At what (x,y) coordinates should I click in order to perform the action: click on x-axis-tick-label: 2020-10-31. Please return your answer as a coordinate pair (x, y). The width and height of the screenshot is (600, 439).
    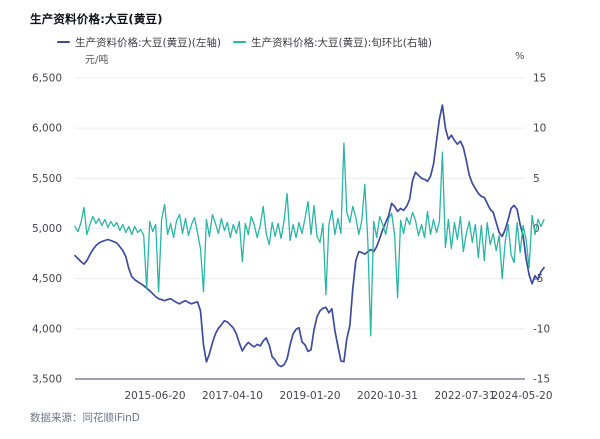
    Looking at the image, I should click on (387, 396).